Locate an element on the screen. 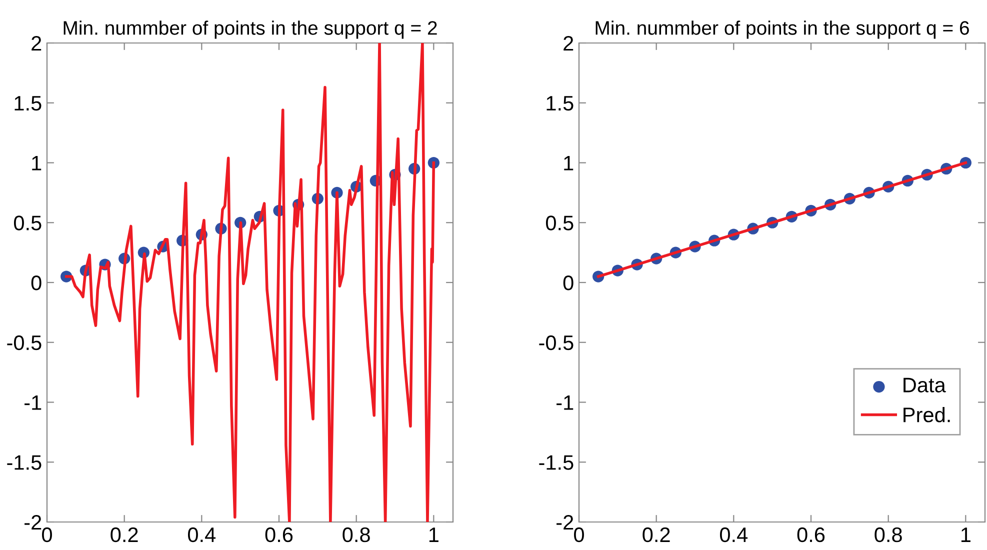 The image size is (987, 550). legend-label: Pred. is located at coordinates (927, 414).